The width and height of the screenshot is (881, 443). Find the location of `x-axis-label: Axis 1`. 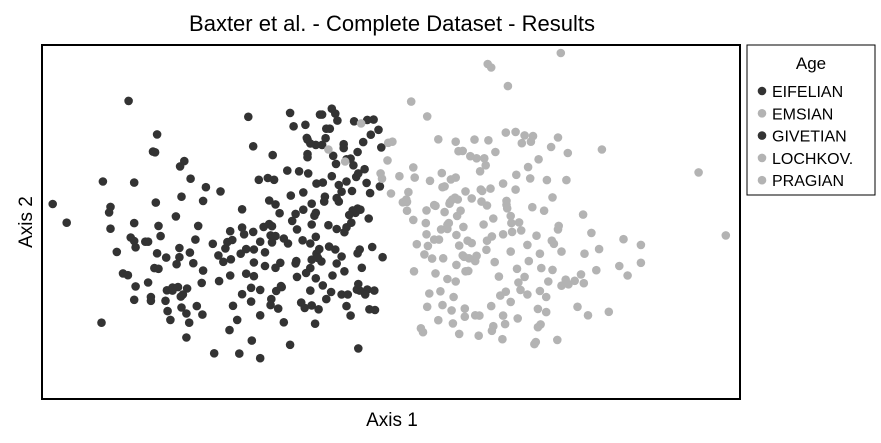

x-axis-label: Axis 1 is located at coordinates (392, 420).